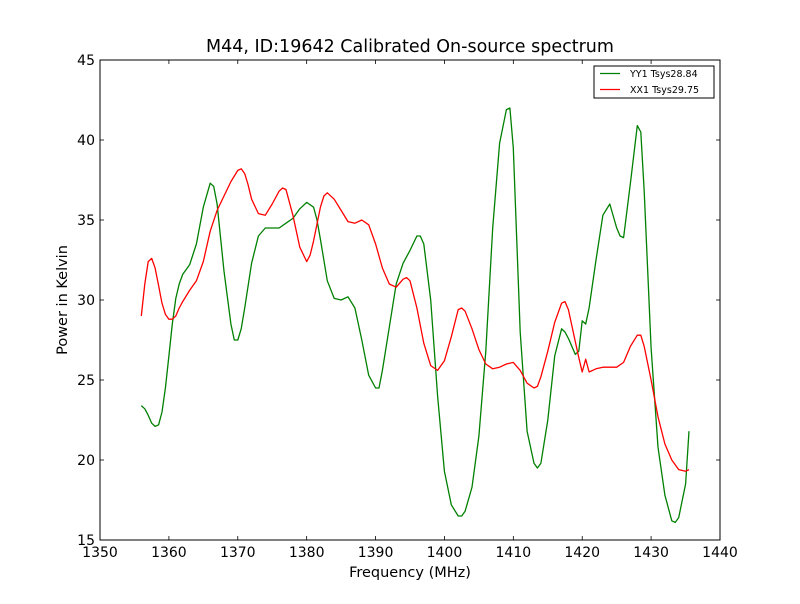  What do you see at coordinates (376, 553) in the screenshot?
I see `x-tick-label: 1390` at bounding box center [376, 553].